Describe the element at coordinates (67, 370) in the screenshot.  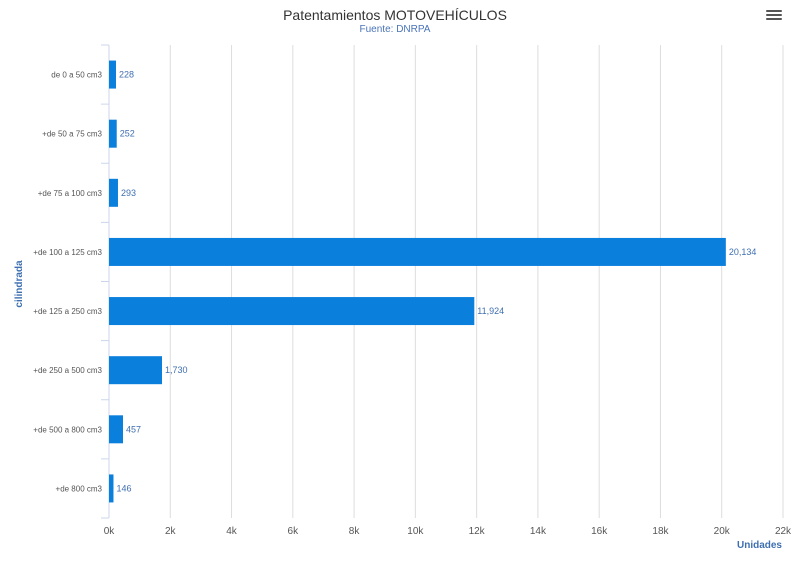
I see `category-label: +de 250 a 500 cm3` at that location.